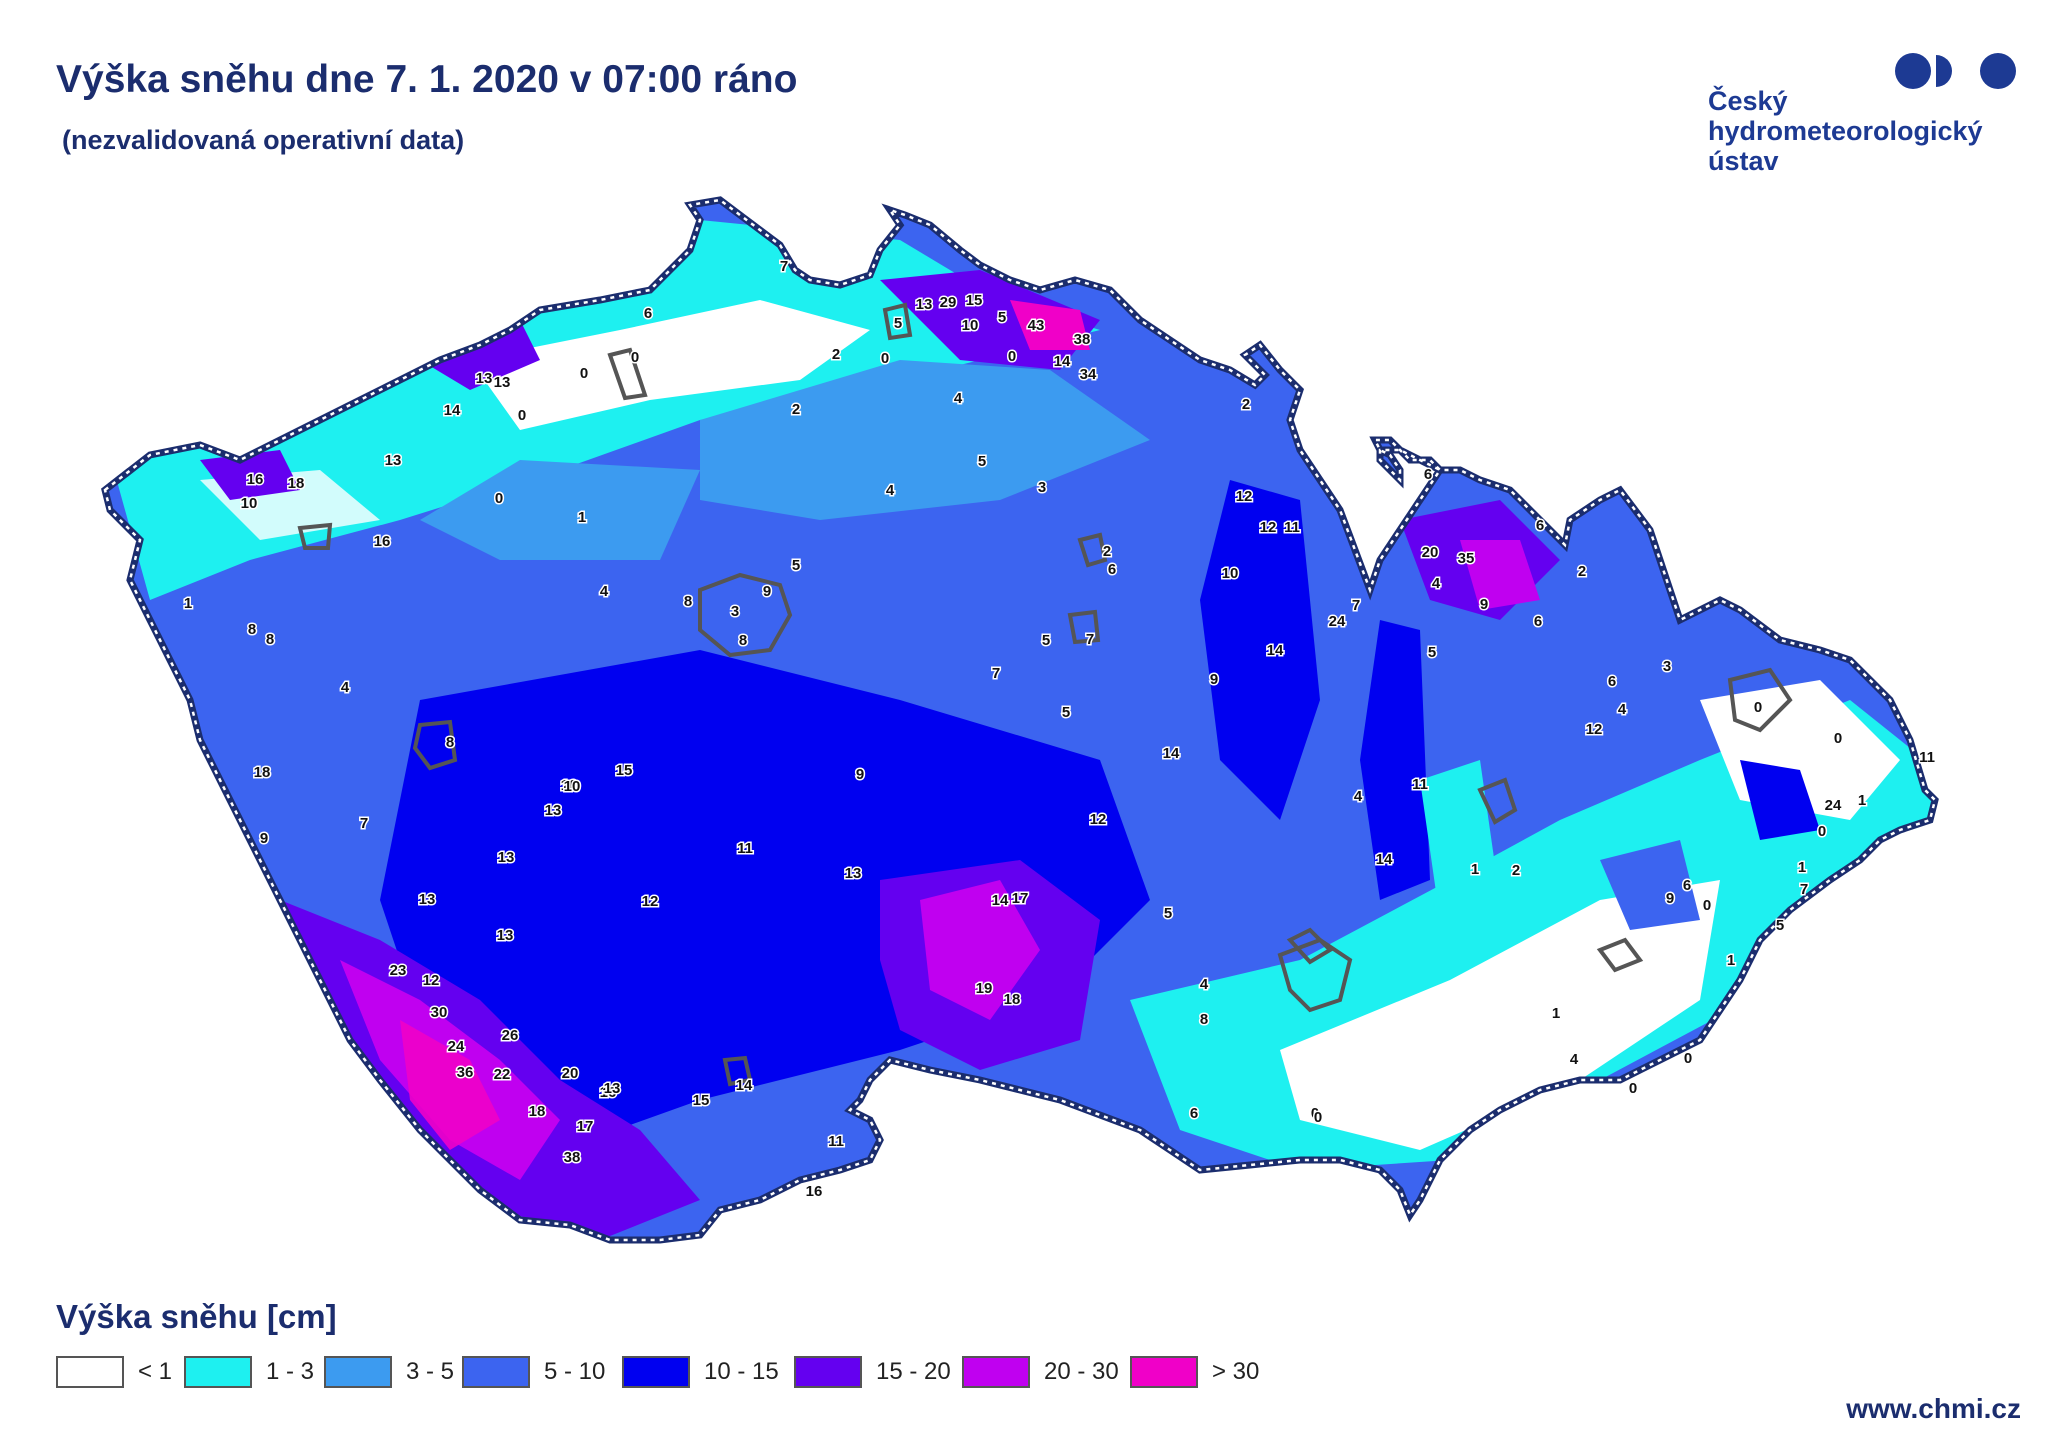  What do you see at coordinates (290, 1371) in the screenshot?
I see `legend-label: 1 - 3` at bounding box center [290, 1371].